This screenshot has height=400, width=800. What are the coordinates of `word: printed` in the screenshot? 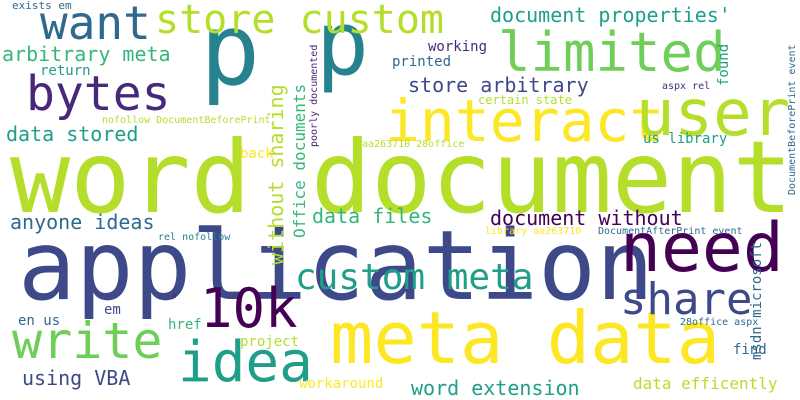 It's located at (422, 62).